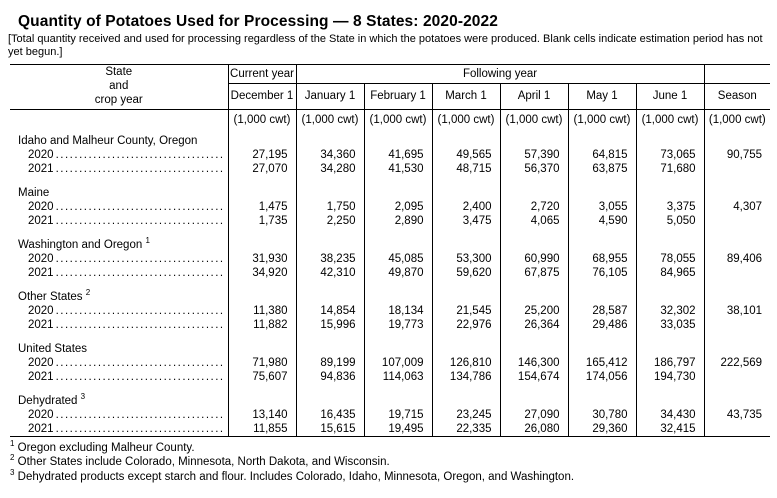 The width and height of the screenshot is (777, 498). Describe the element at coordinates (602, 429) in the screenshot. I see `month-value-cell: 29,360` at that location.